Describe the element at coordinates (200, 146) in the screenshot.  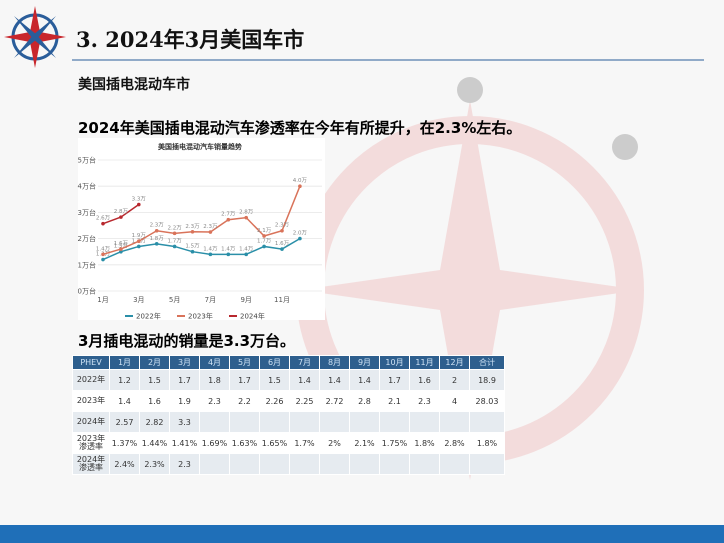
I see `chart-title: 美国插电混动汽车销量趋势` at that location.